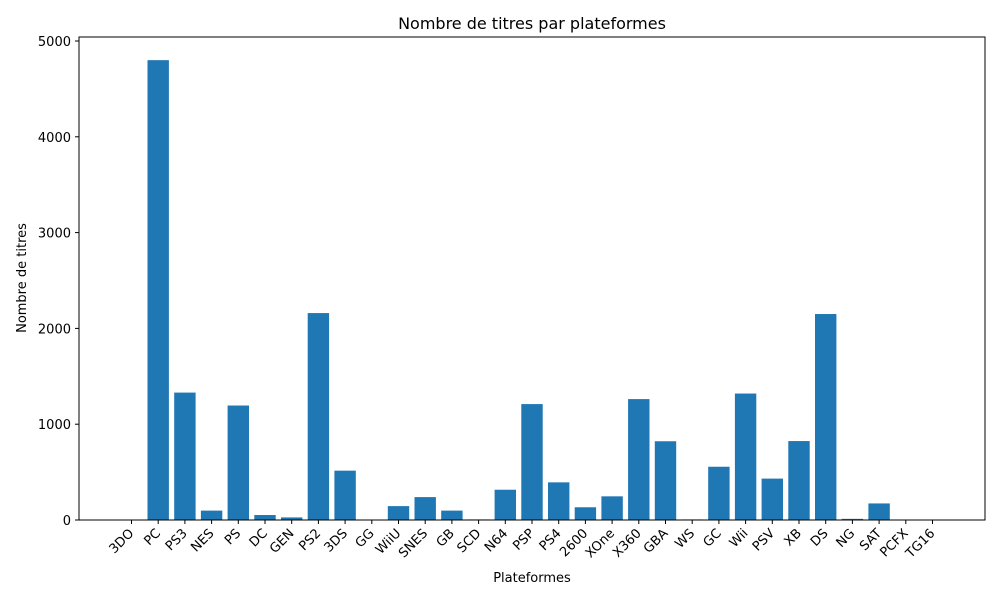  I want to click on bar-psp, so click(532, 462).